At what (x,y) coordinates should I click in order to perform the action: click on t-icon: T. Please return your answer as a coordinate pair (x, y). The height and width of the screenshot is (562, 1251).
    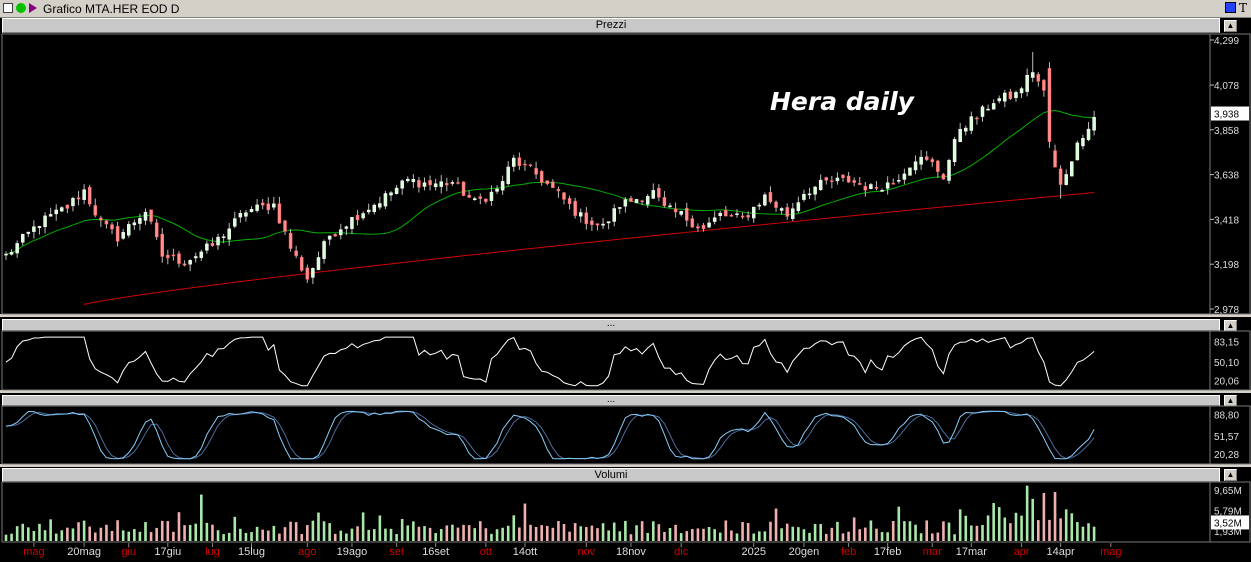
    Looking at the image, I should click on (1242, 8).